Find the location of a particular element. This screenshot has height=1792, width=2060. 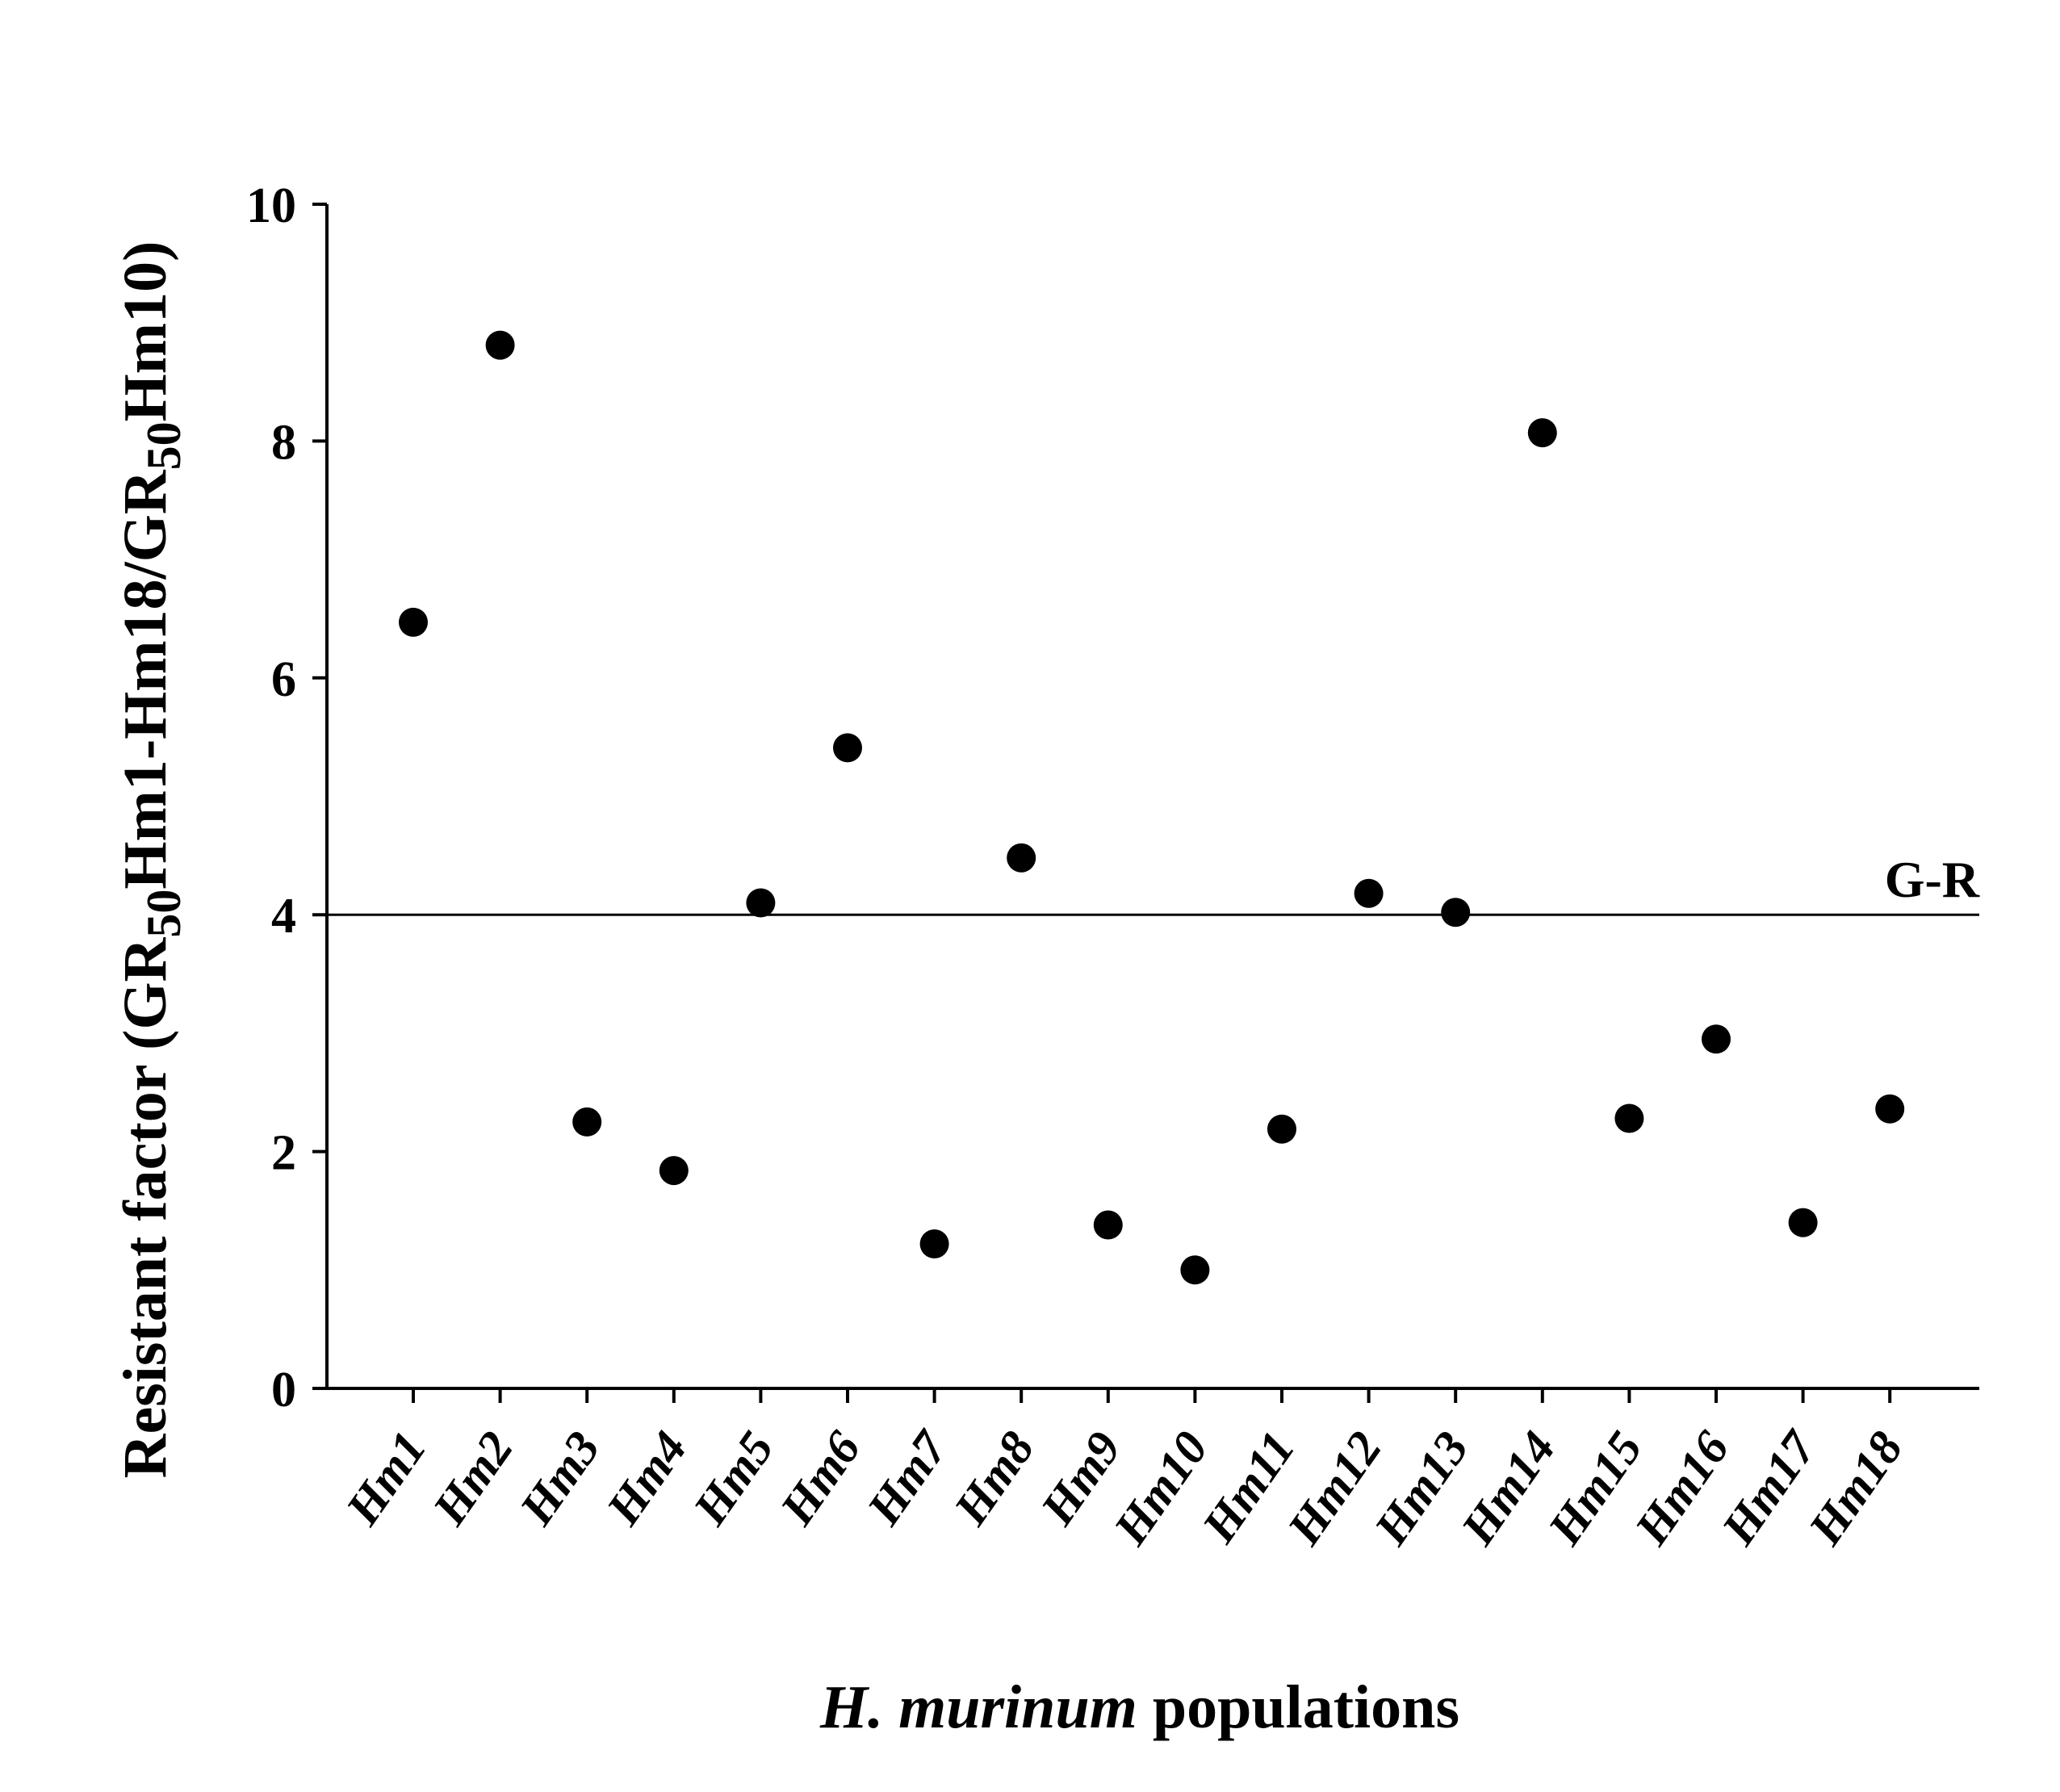

reference-line-group: G-R is located at coordinates (1153, 884).